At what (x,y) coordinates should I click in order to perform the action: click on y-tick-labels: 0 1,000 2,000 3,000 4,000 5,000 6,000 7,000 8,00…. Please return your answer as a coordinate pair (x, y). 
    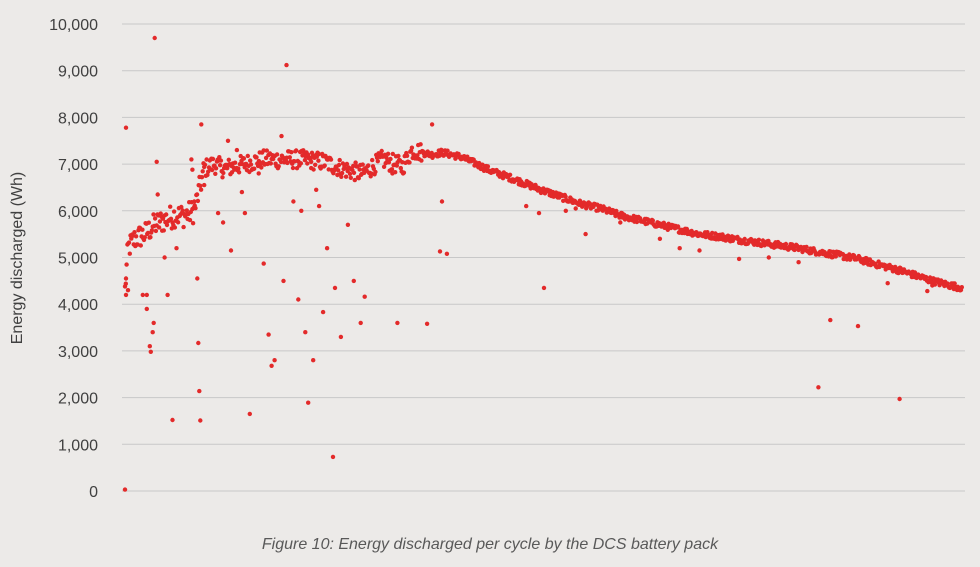
    Looking at the image, I should click on (73, 259).